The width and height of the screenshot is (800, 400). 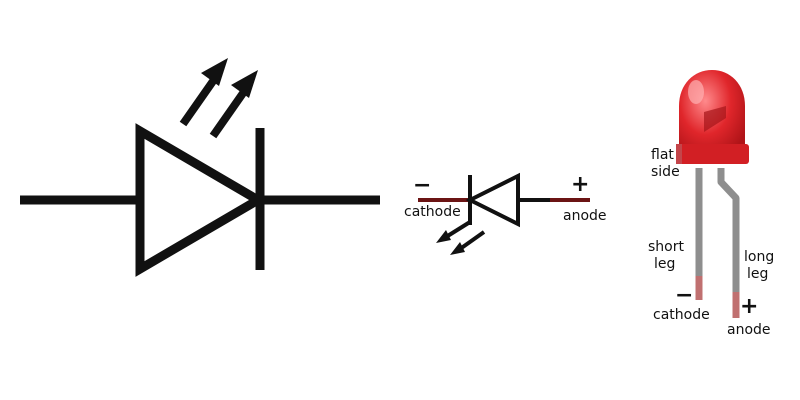 I want to click on long-leg-label-line2: leg, so click(x=757, y=274).